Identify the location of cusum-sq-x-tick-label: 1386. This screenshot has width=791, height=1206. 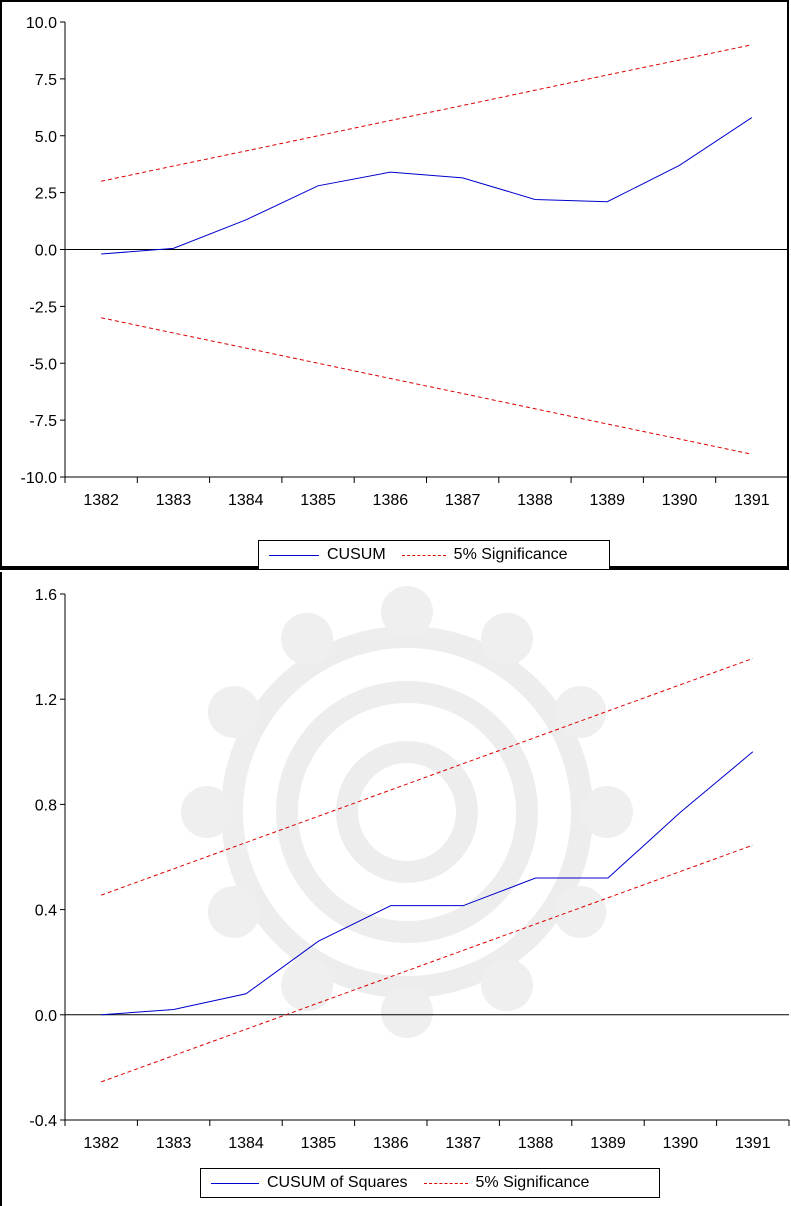
(391, 1143).